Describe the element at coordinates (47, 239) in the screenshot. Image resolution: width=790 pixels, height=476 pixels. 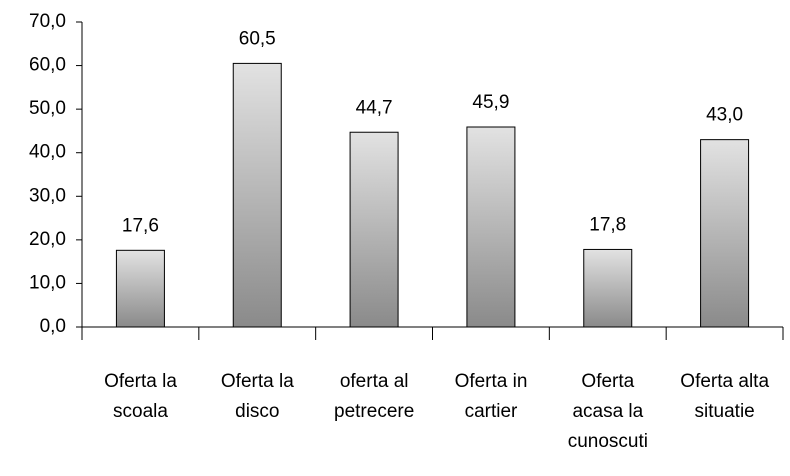
I see `y-tick-label: 20,0` at that location.